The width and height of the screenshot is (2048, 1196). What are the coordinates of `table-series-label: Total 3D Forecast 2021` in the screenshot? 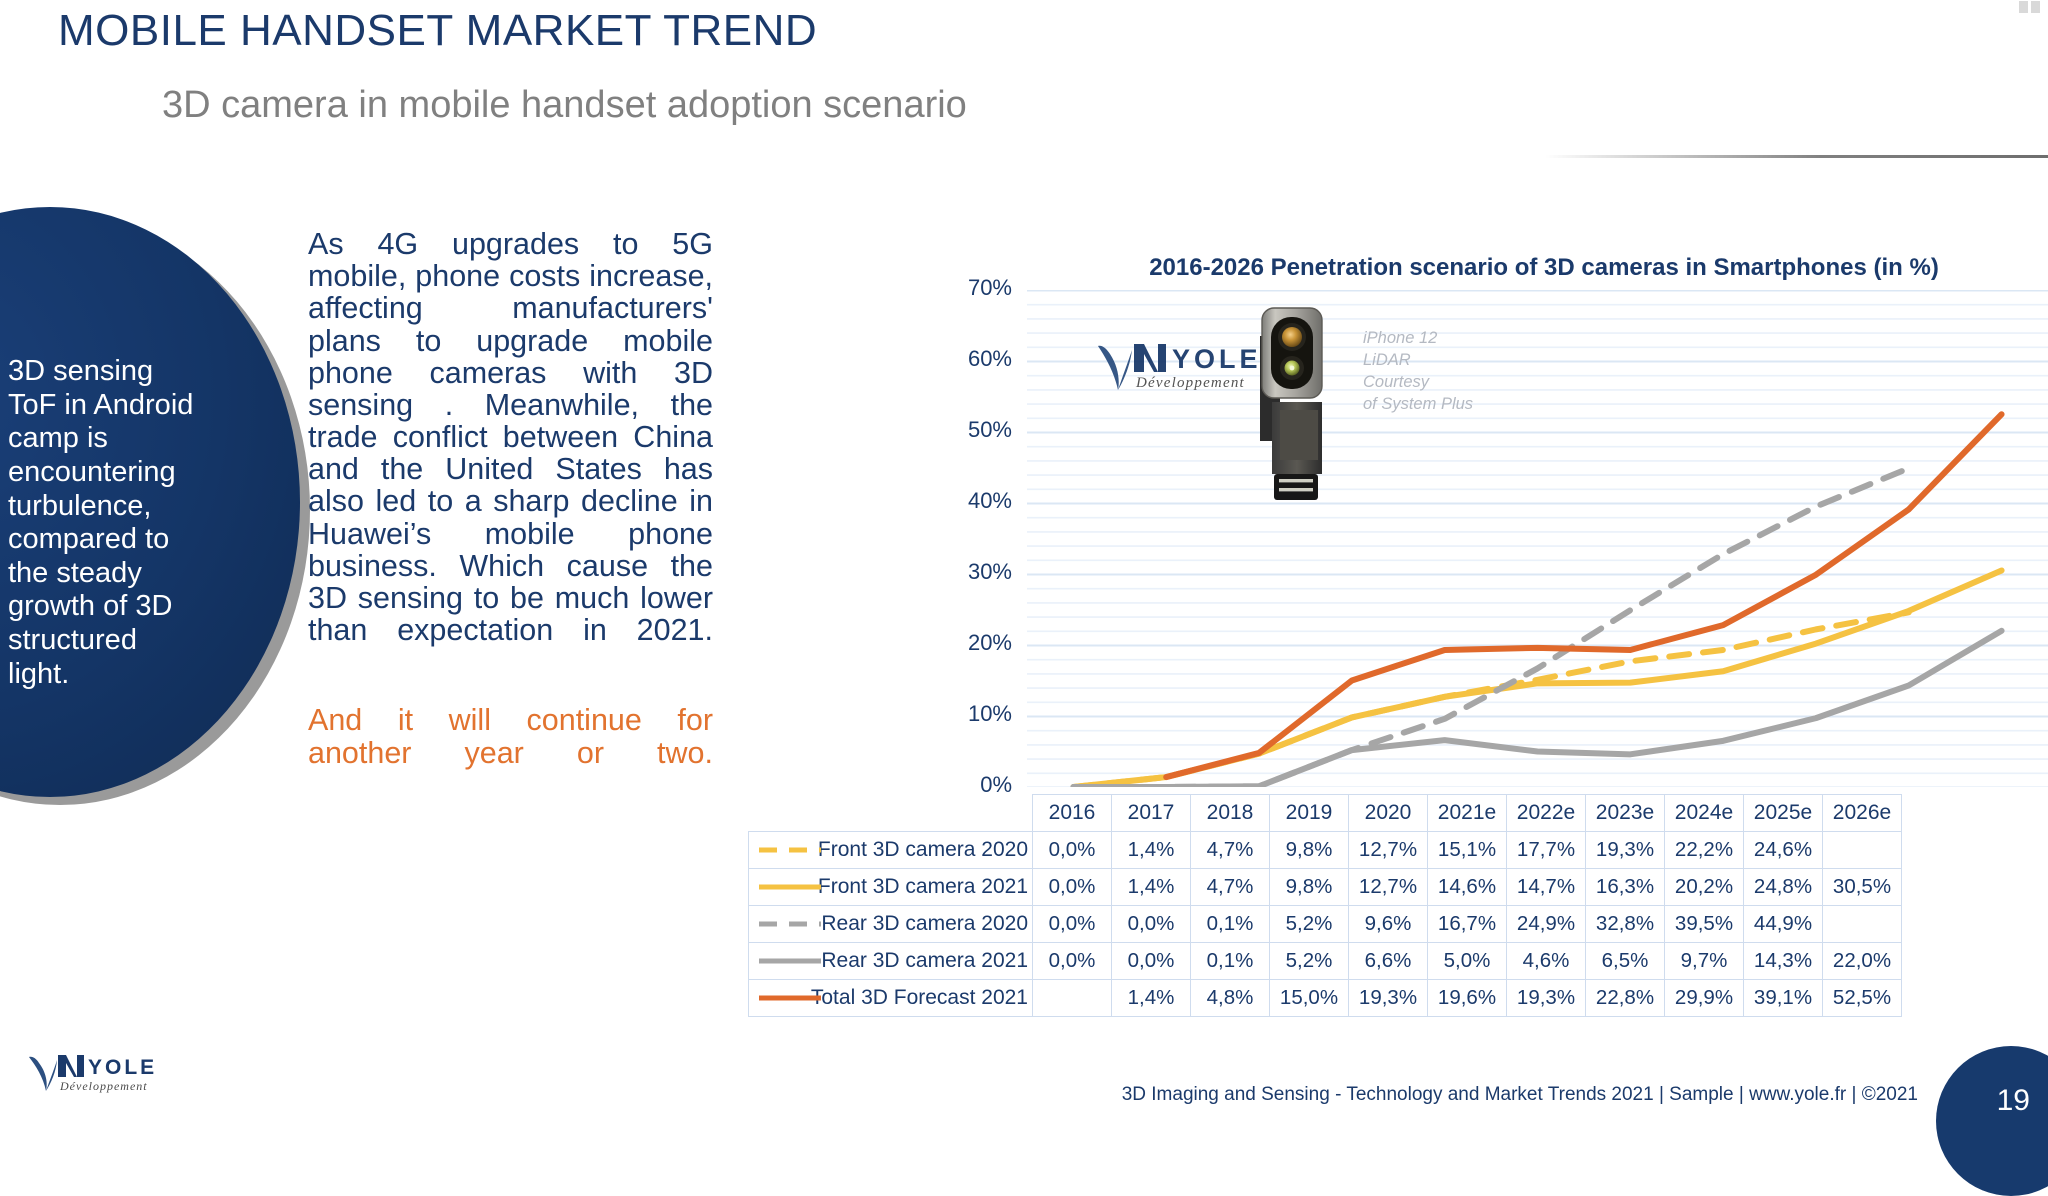 It's located at (890, 998).